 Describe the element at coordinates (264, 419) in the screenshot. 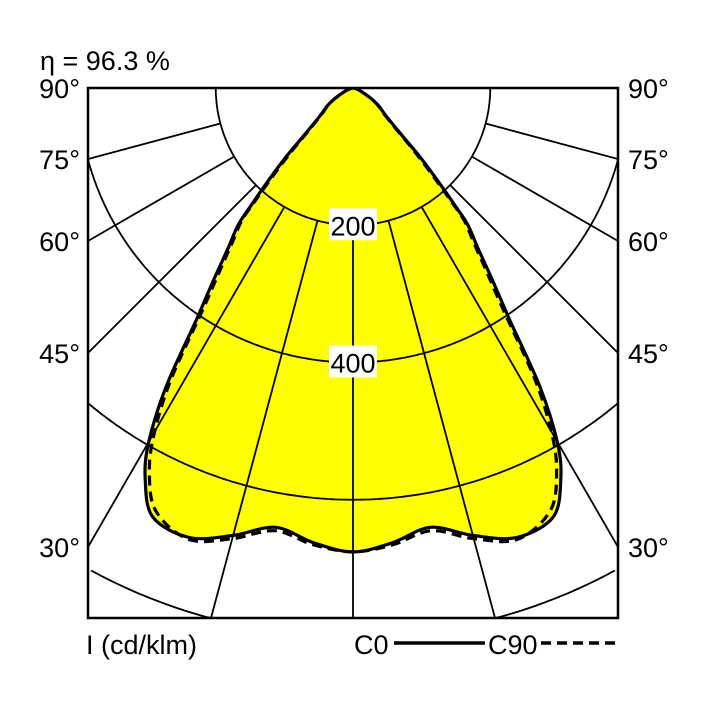

I see `grid-radial-line-neg15` at that location.